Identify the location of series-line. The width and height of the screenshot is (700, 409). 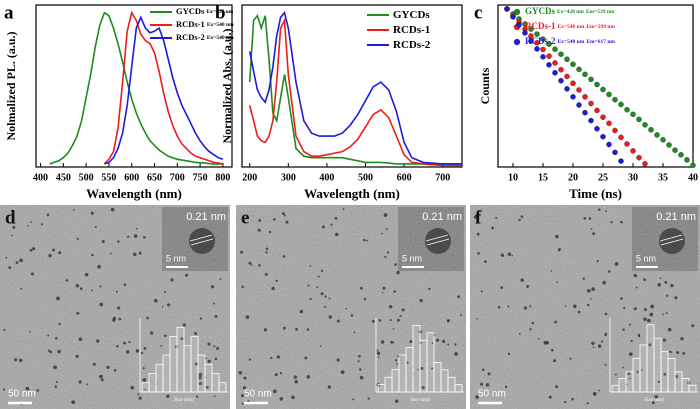
(355, 87).